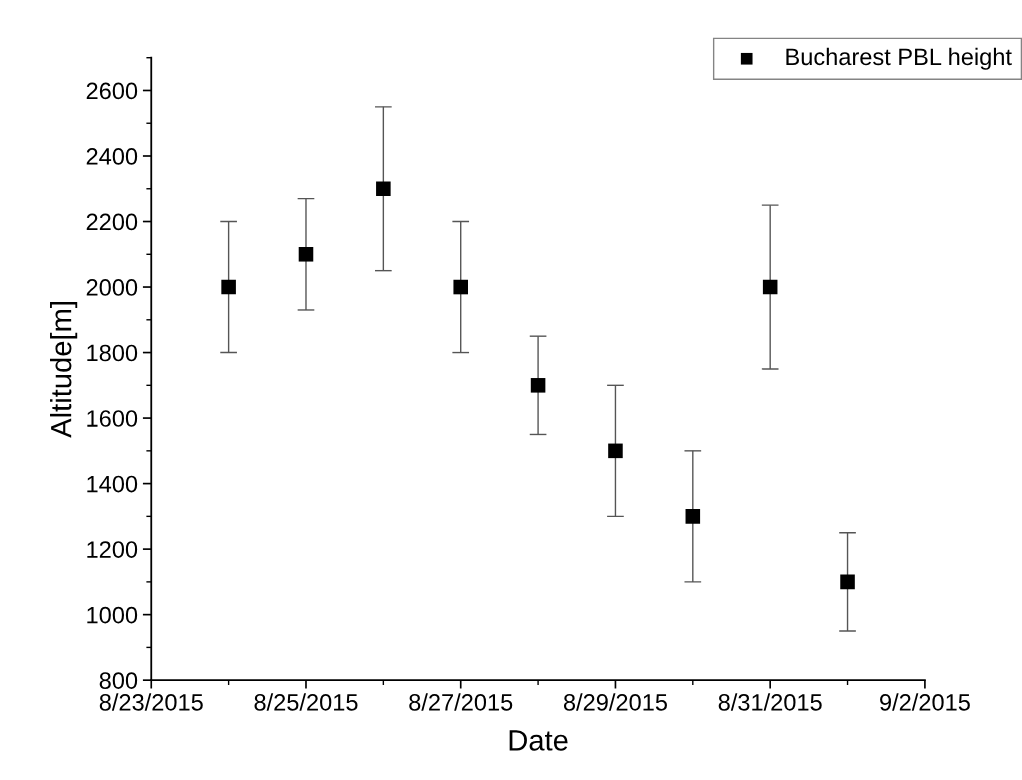 Image resolution: width=1022 pixels, height=780 pixels. I want to click on y-tick-label: 2600, so click(112, 91).